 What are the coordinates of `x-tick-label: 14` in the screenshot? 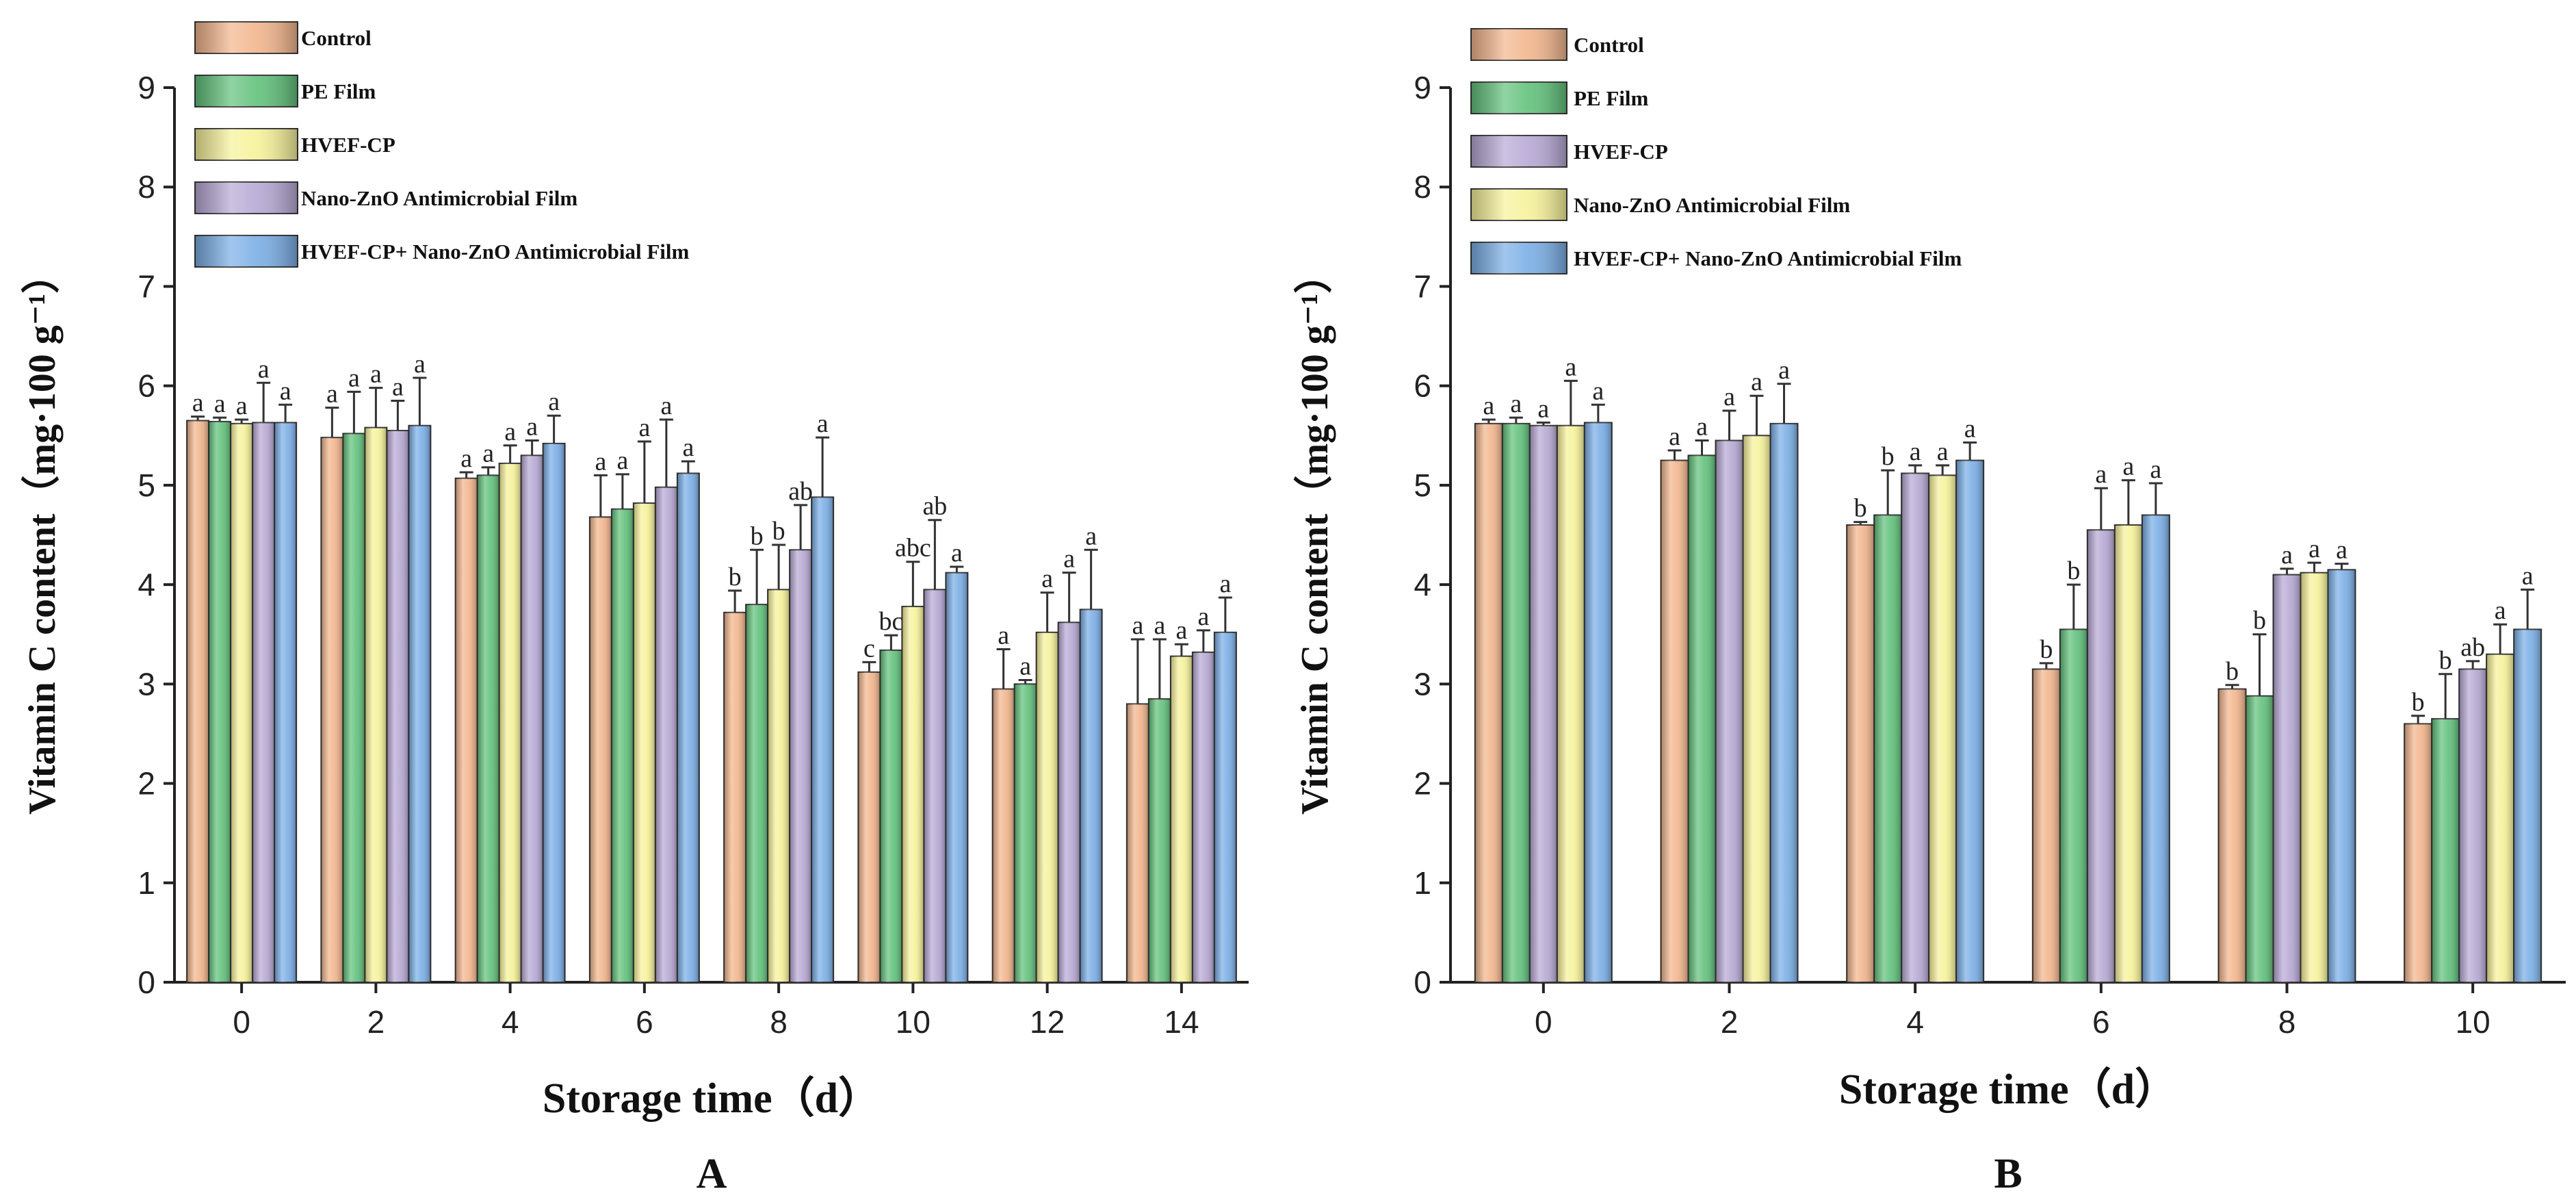 It's located at (1181, 1022).